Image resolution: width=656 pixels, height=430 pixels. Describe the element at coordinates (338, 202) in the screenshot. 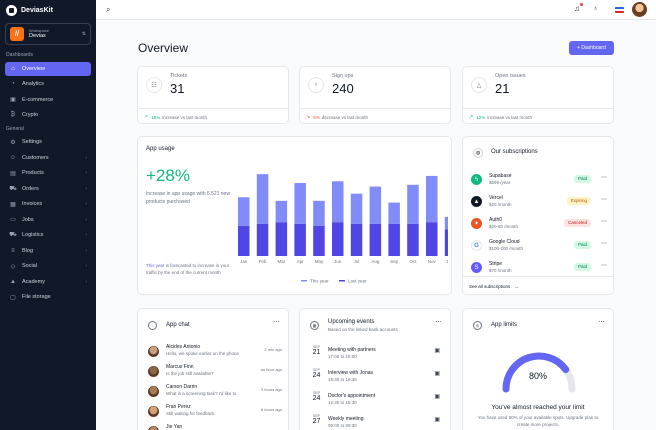

I see `bar-this-year-jun` at that location.